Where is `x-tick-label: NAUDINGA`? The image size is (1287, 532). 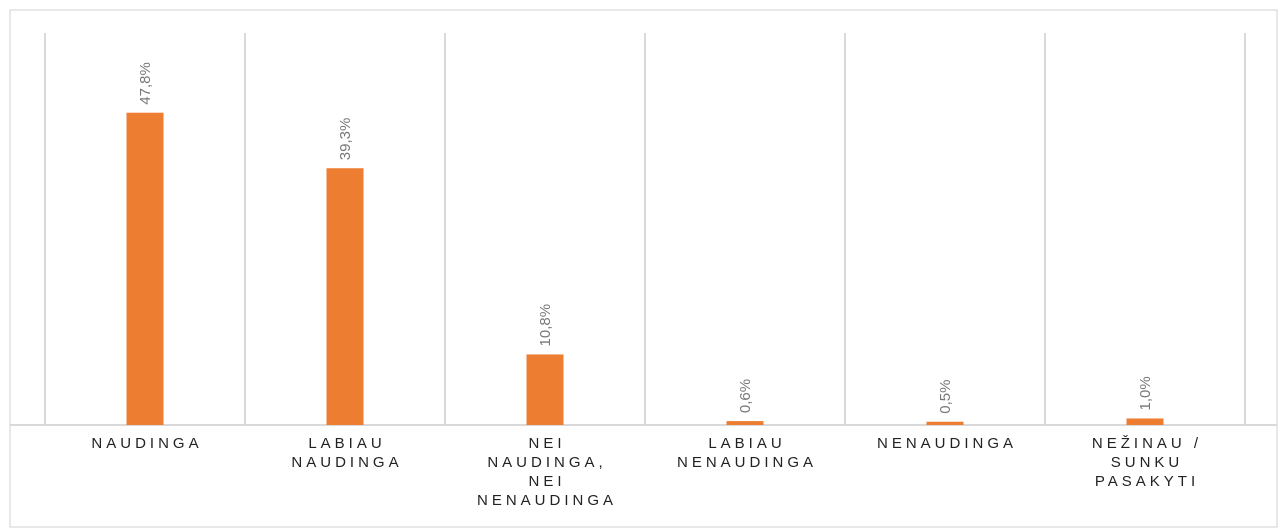 x-tick-label: NAUDINGA is located at coordinates (147, 443).